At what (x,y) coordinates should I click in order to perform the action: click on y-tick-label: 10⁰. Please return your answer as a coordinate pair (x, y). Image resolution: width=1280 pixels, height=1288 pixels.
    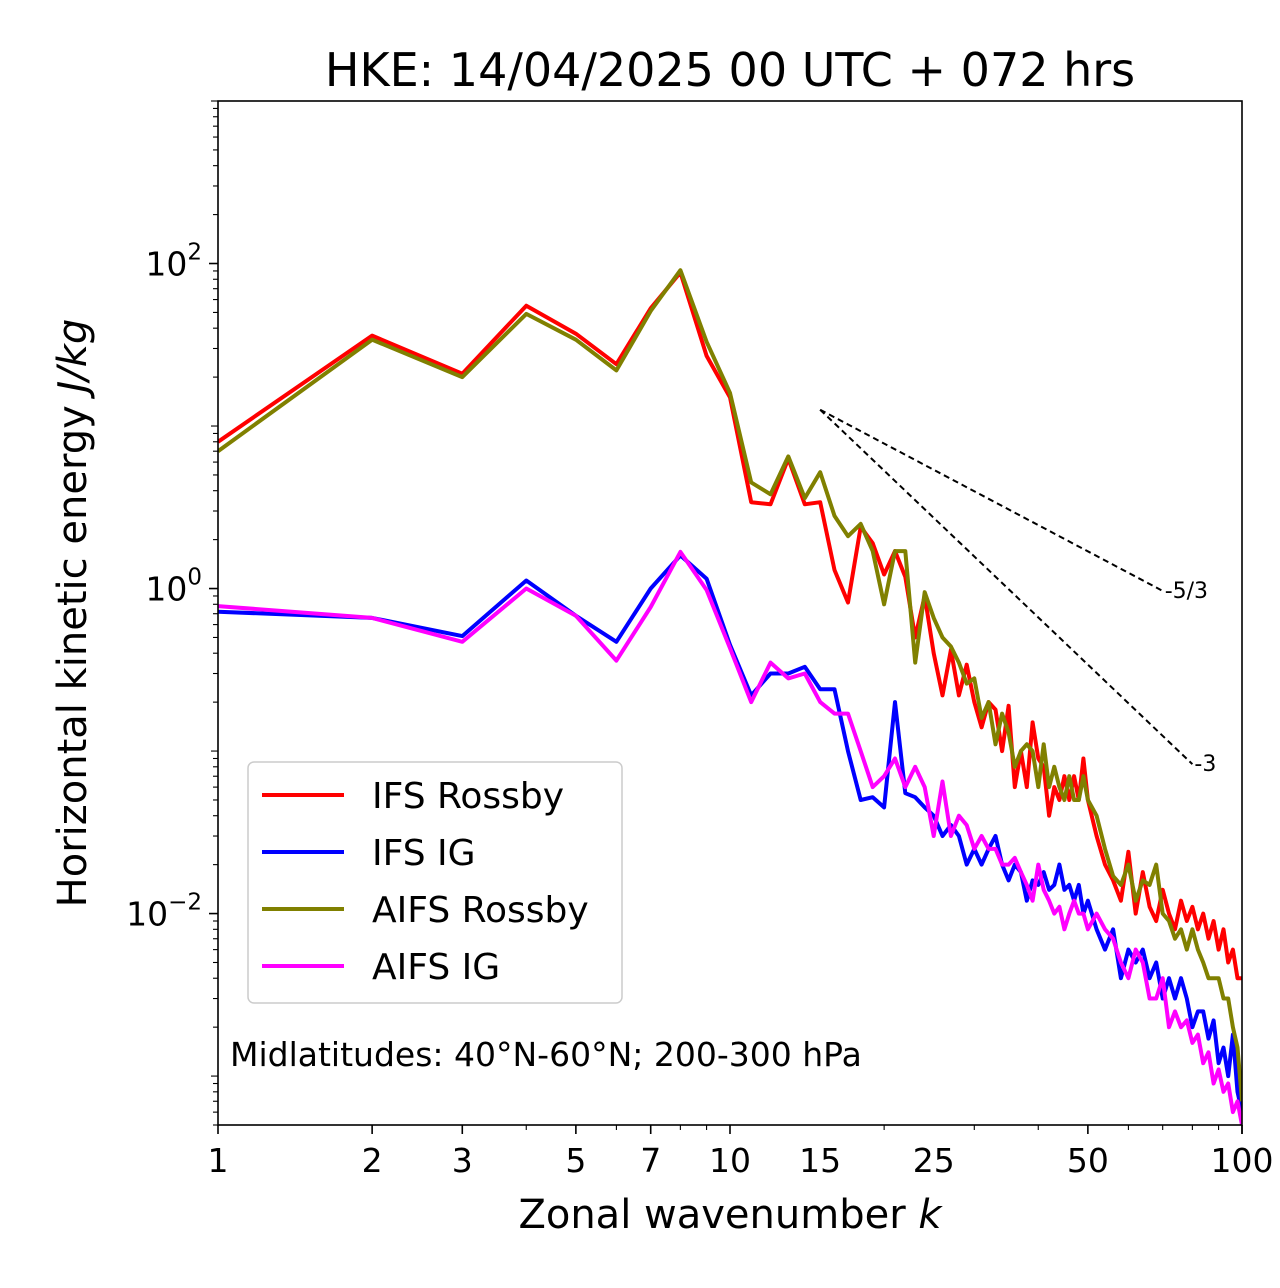
    Looking at the image, I should click on (173, 587).